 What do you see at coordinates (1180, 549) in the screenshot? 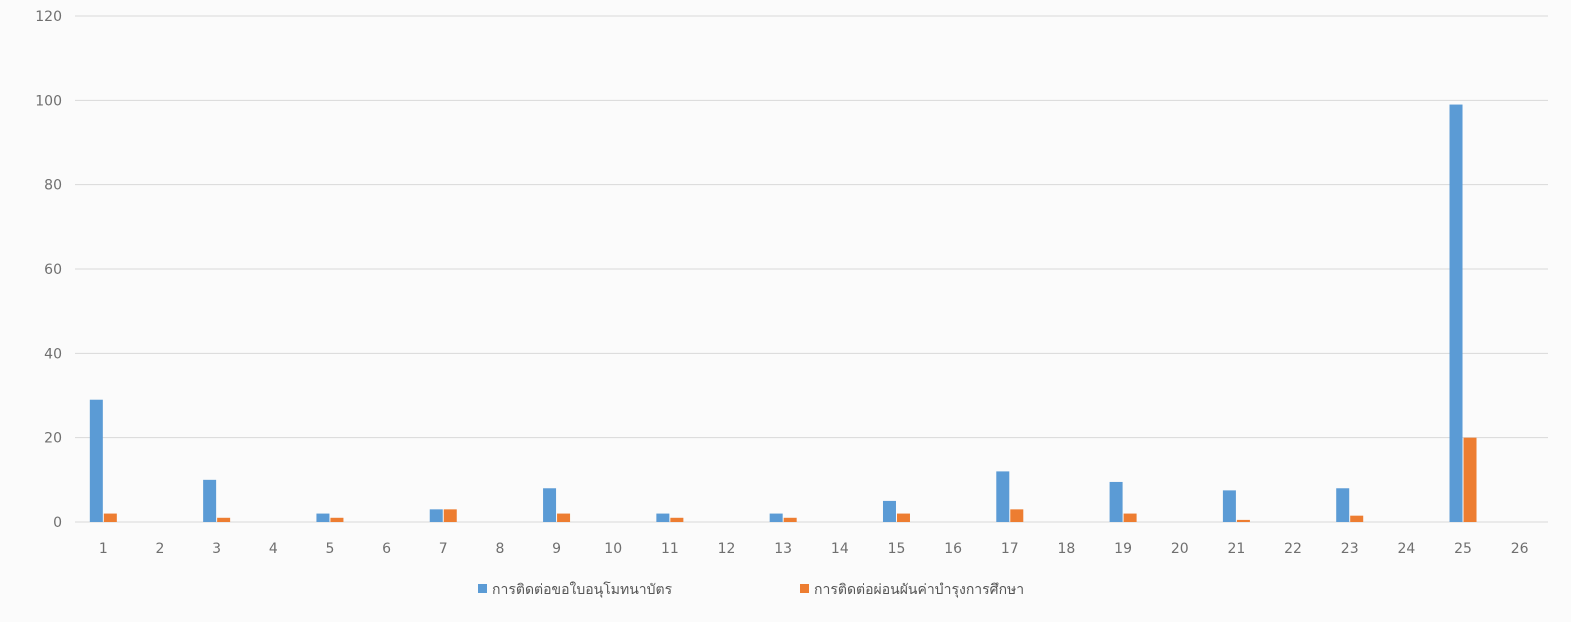
I see `x-tick-label: 20` at bounding box center [1180, 549].